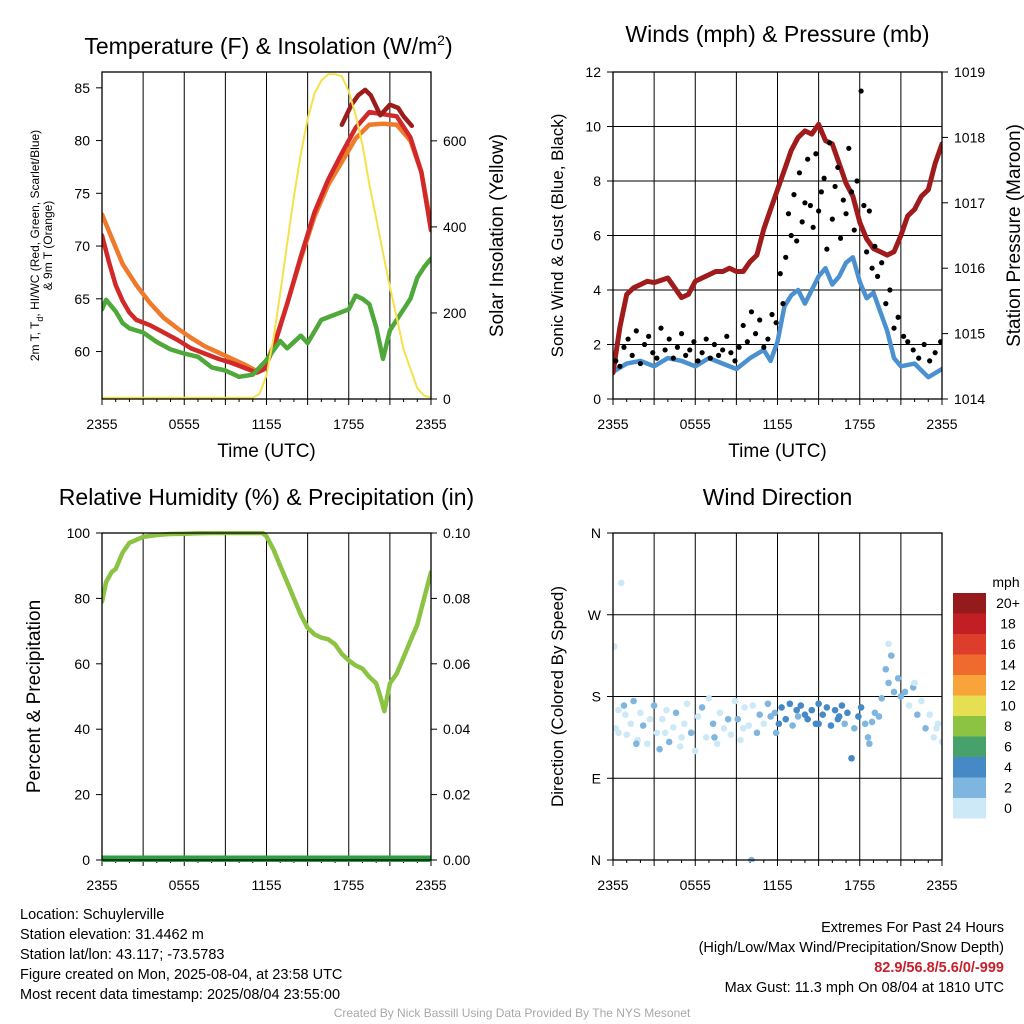  Describe the element at coordinates (1008, 747) in the screenshot. I see `legend-label: 6` at that location.